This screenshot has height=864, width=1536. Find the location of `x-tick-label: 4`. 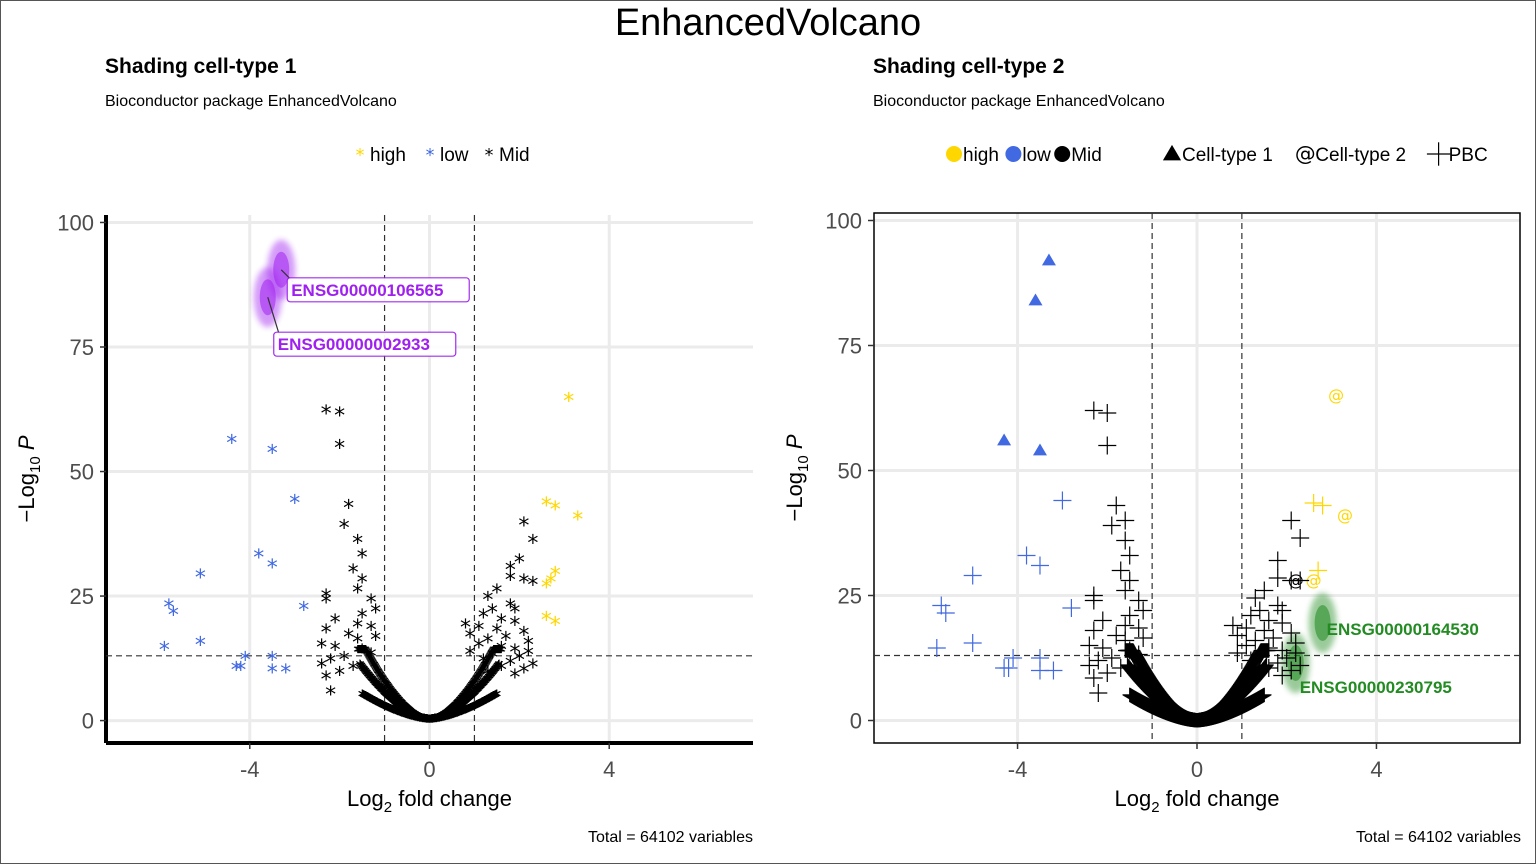

x-tick-label: 4 is located at coordinates (1376, 769).